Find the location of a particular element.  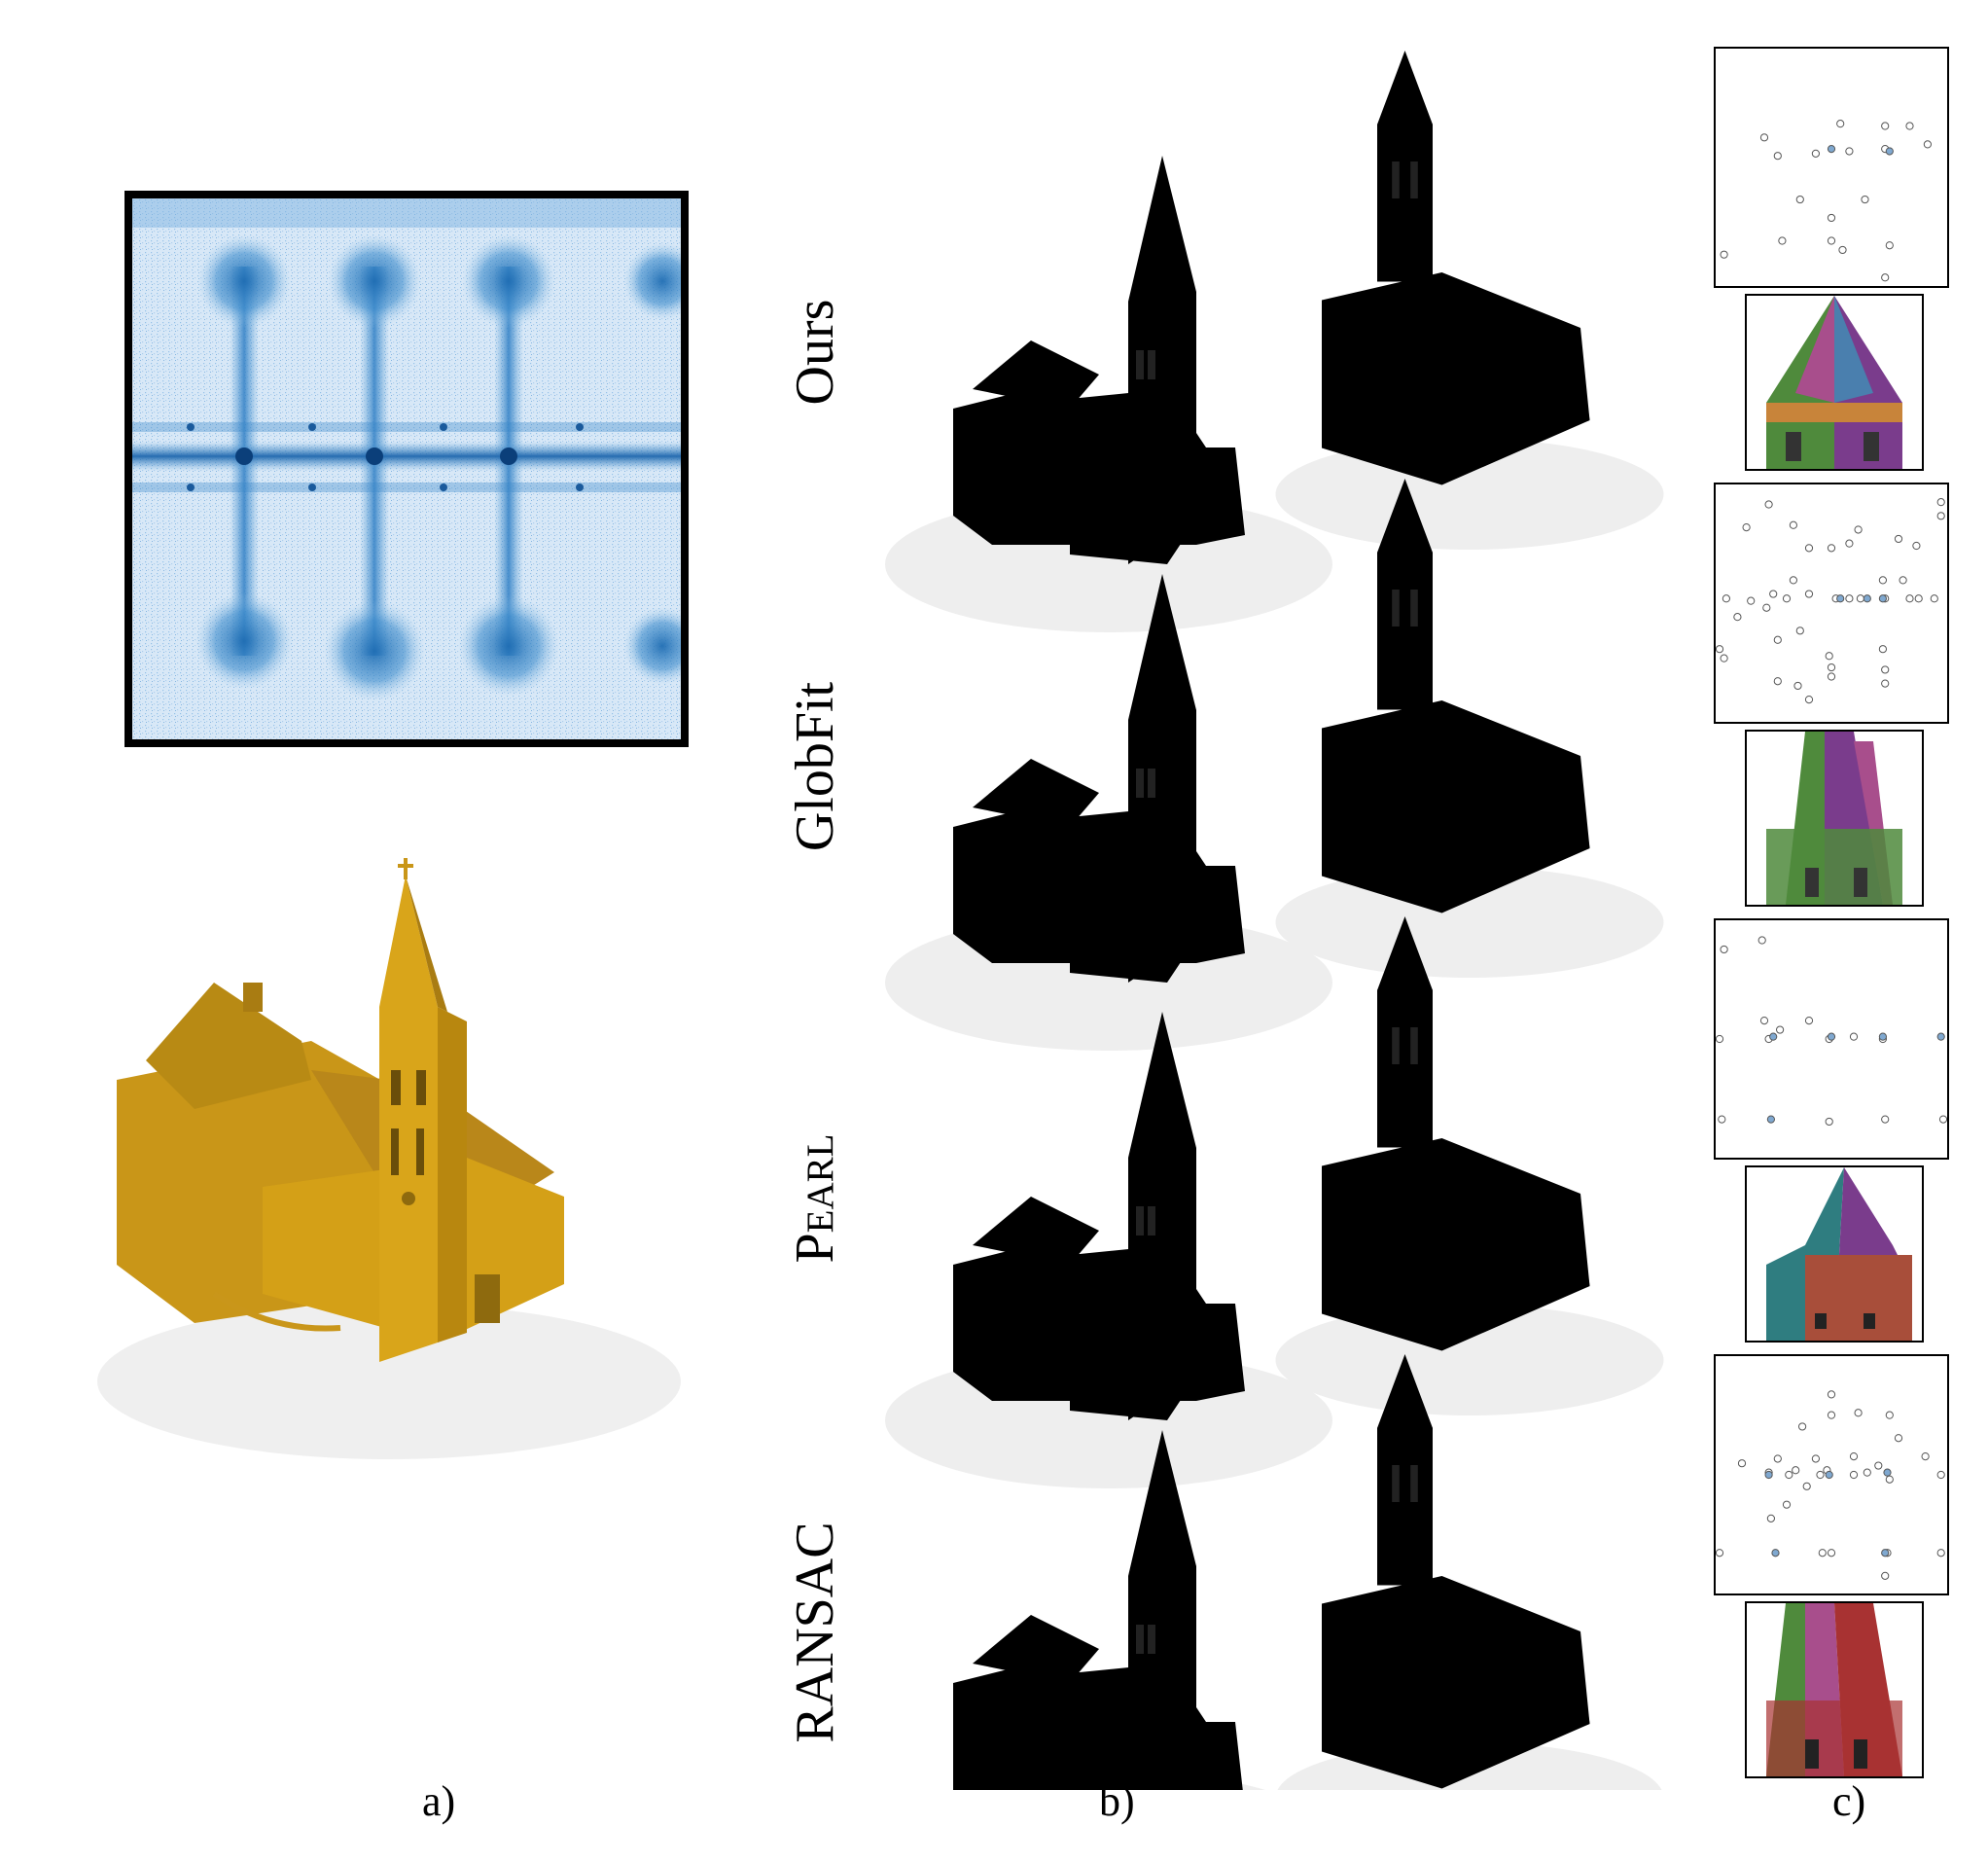

tower-thumbnail-globfit is located at coordinates (1834, 819).